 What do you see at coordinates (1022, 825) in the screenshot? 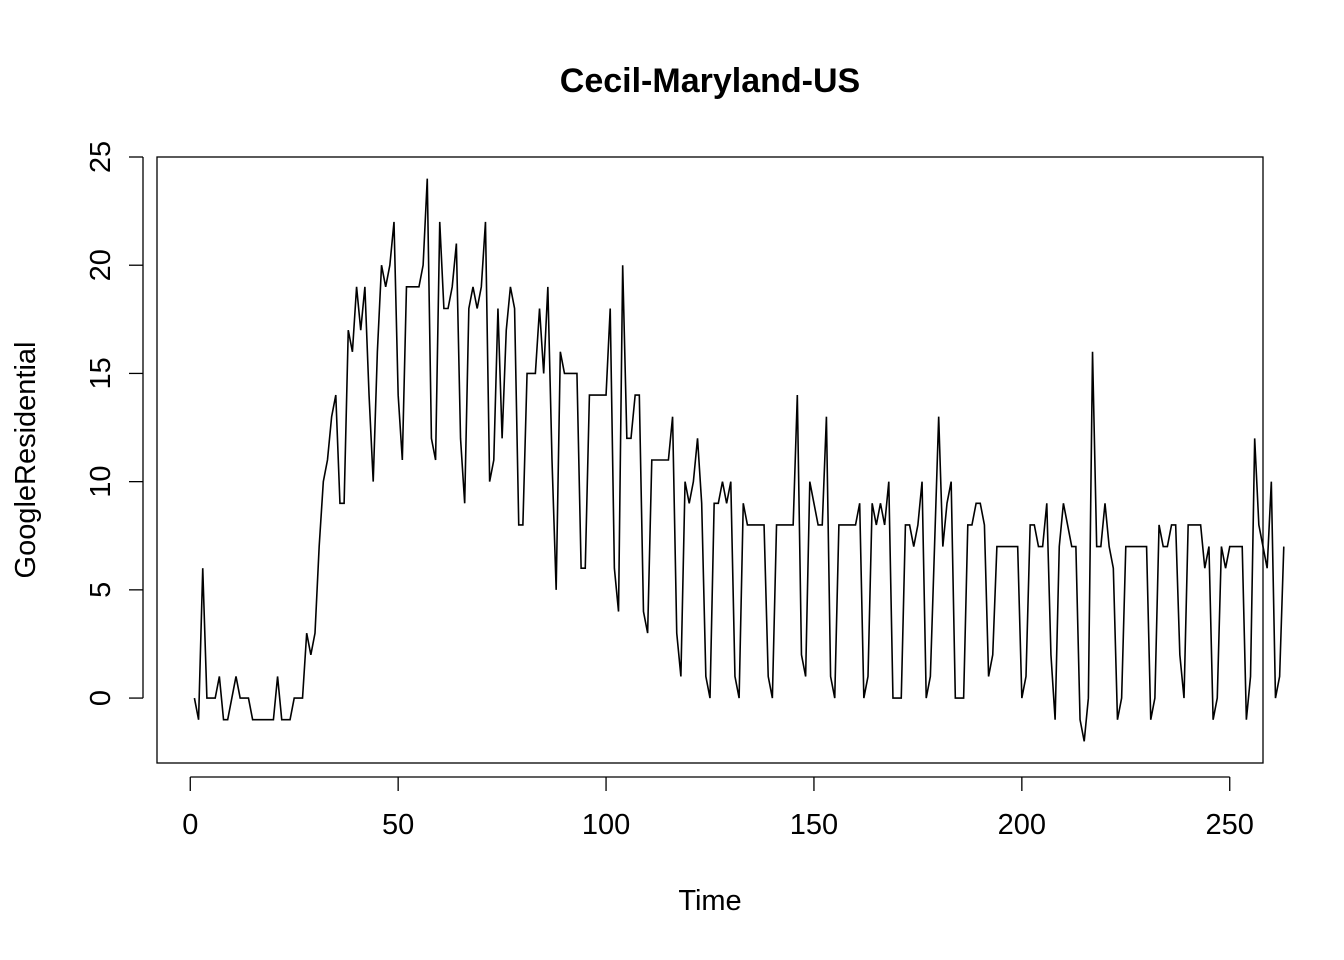
I see `x-tick-label: 200` at bounding box center [1022, 825].